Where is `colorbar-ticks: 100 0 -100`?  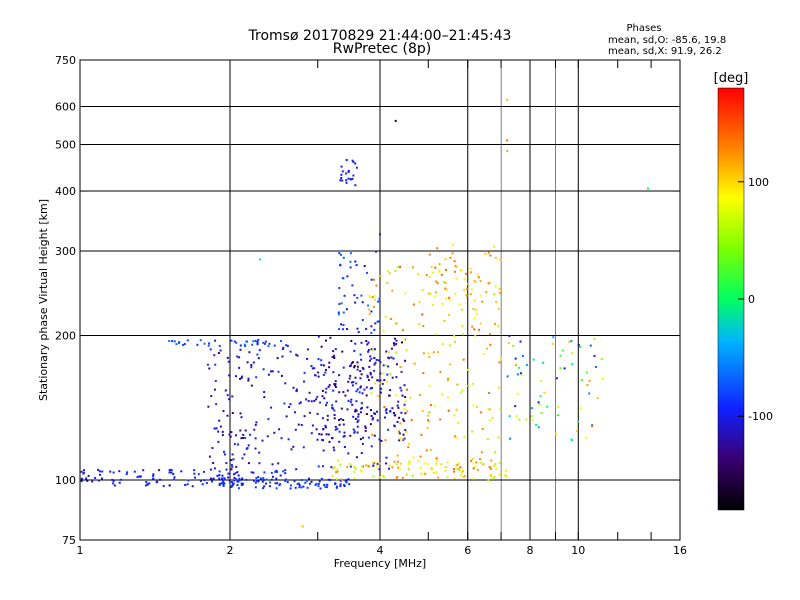
colorbar-ticks: 100 0 -100 is located at coordinates (755, 299).